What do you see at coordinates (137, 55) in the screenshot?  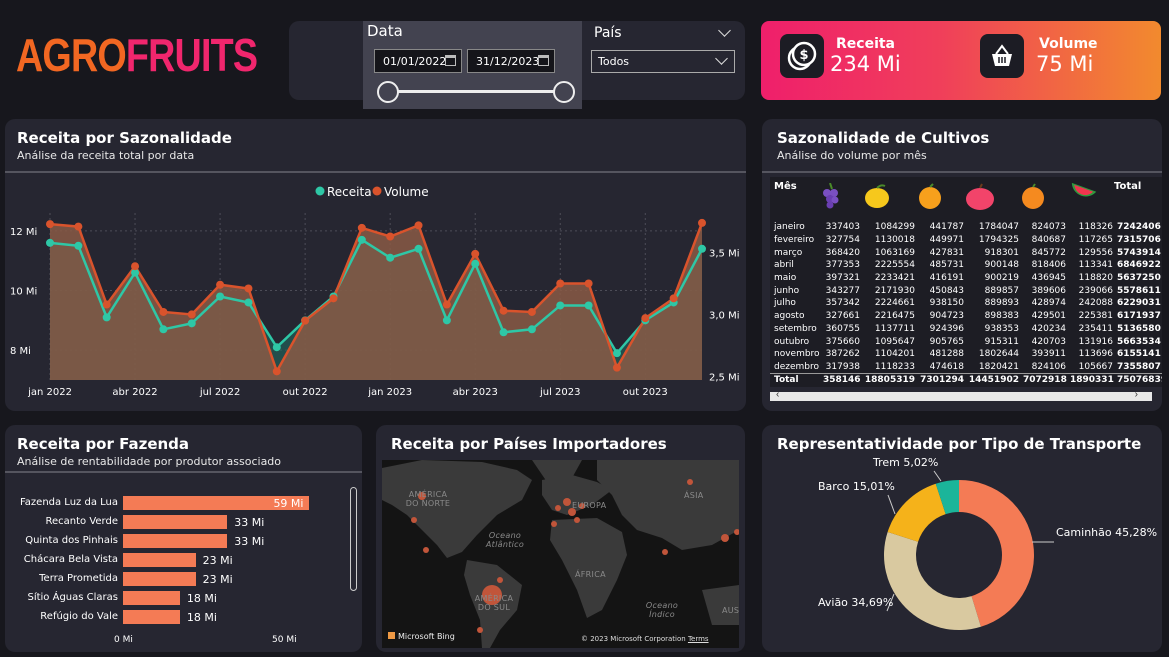 I see `agrofruits-logo: AGROFRUITS` at bounding box center [137, 55].